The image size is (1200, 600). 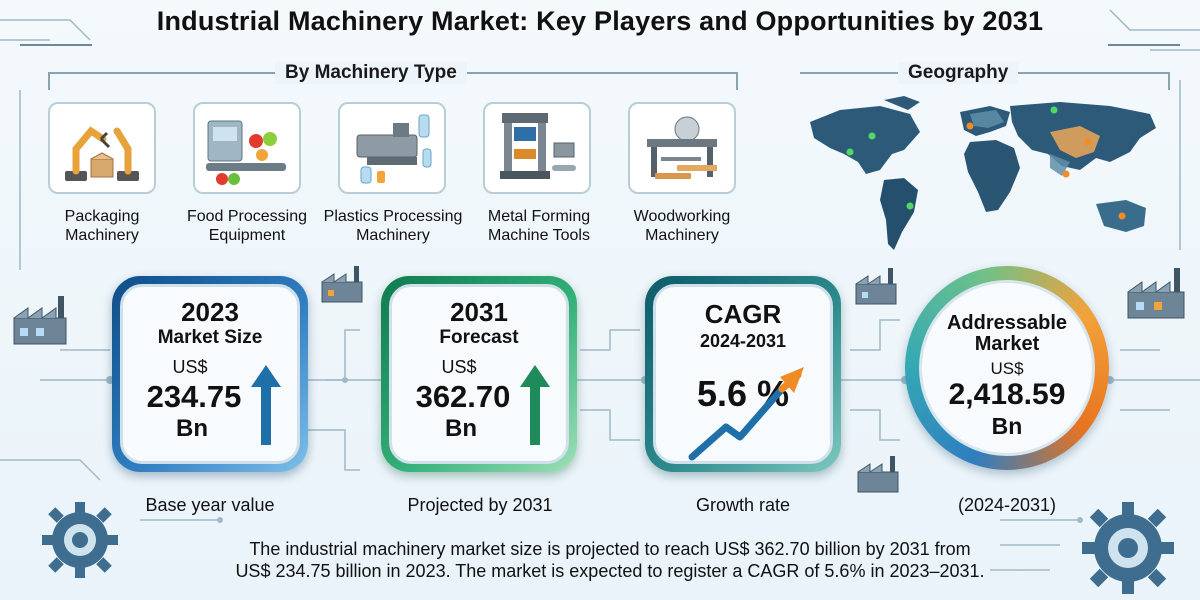 What do you see at coordinates (1156, 293) in the screenshot?
I see `factory-icon-right` at bounding box center [1156, 293].